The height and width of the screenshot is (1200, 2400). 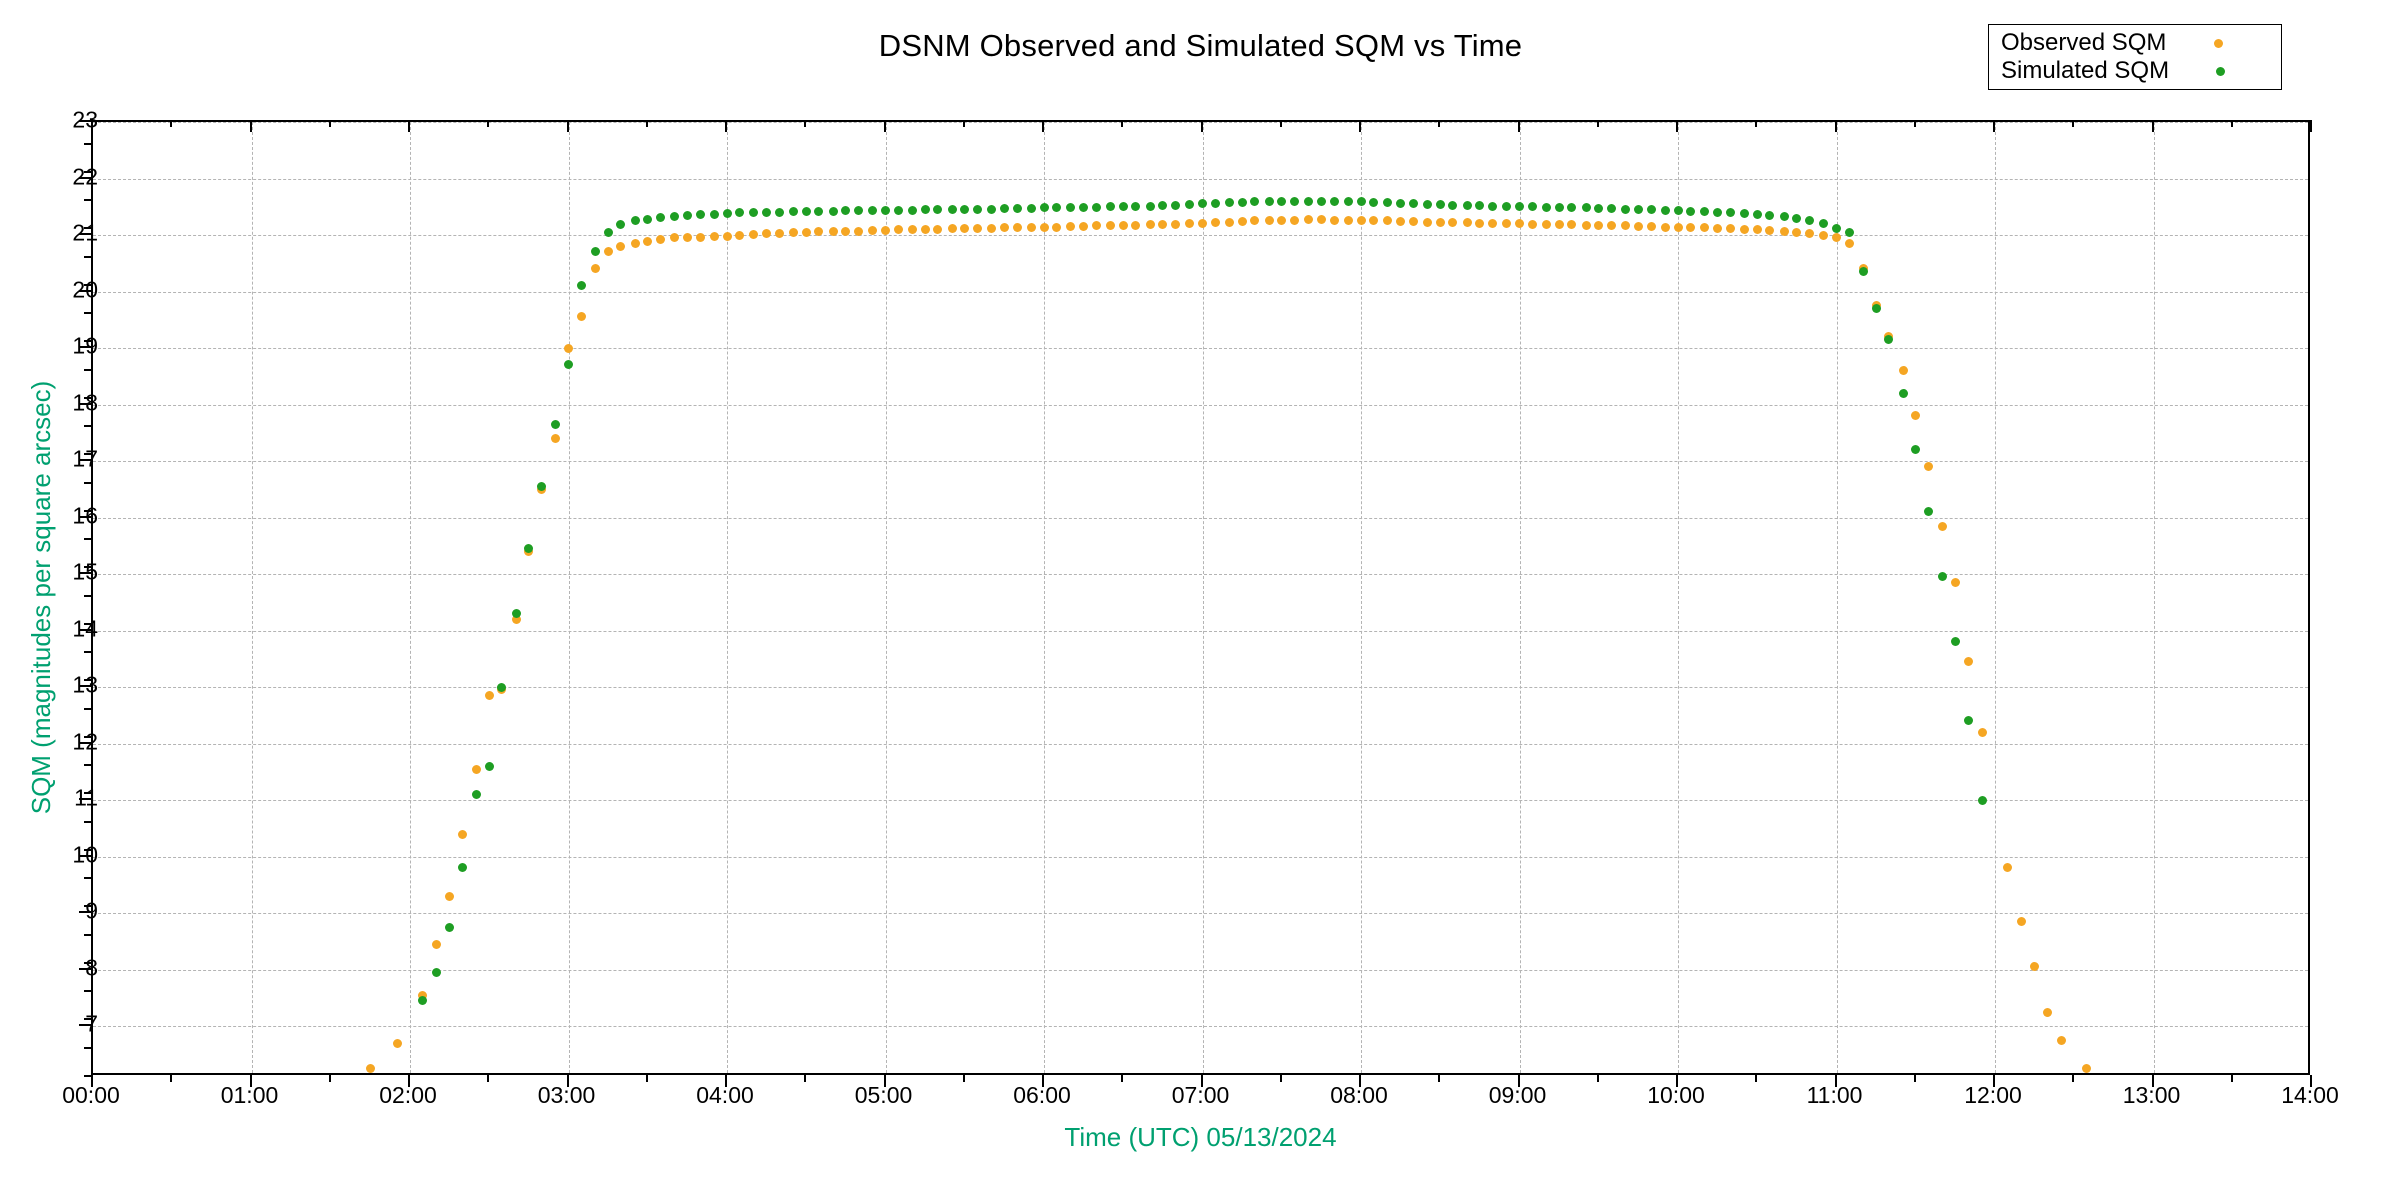 I want to click on y-tick-label: 18, so click(x=85, y=402).